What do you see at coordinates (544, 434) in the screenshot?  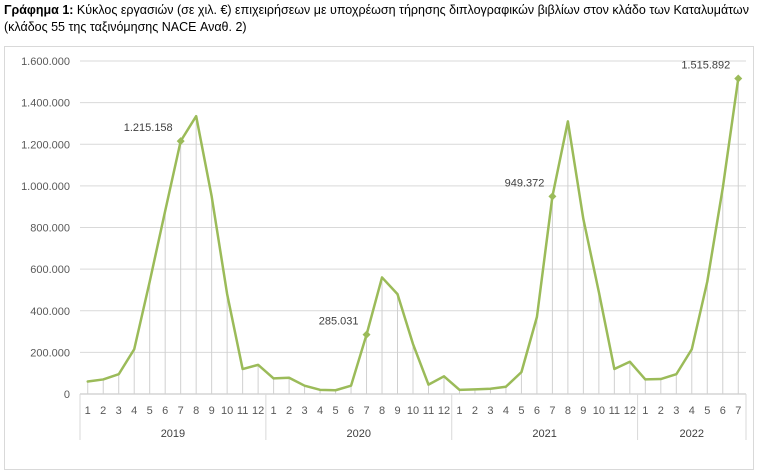 I see `year-label: 2021` at bounding box center [544, 434].